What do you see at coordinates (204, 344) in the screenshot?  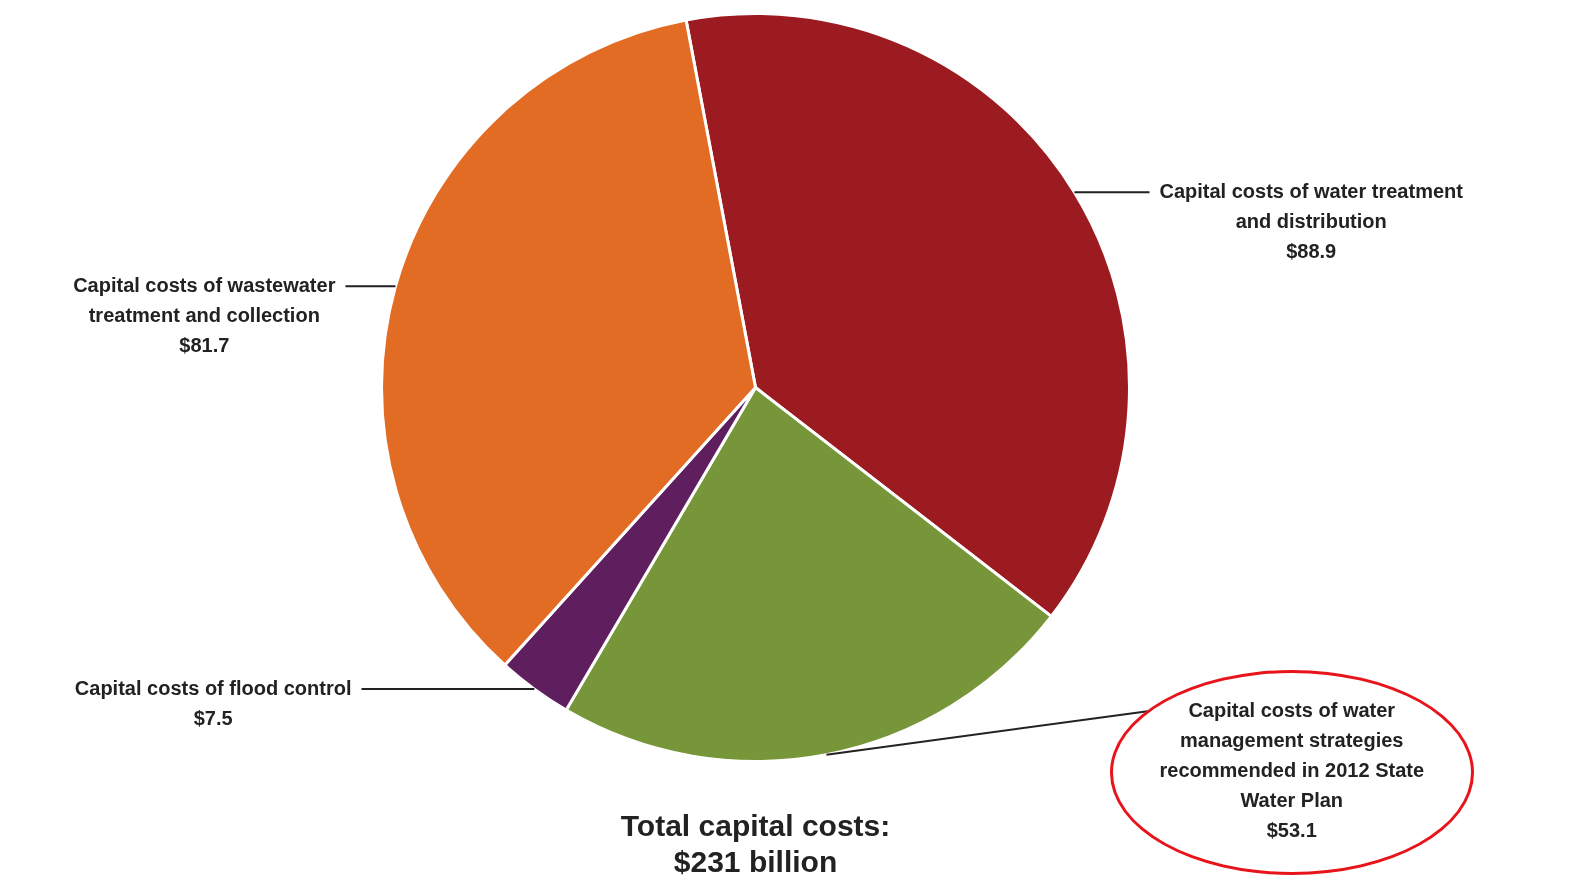 I see `data-label: $81.7` at bounding box center [204, 344].